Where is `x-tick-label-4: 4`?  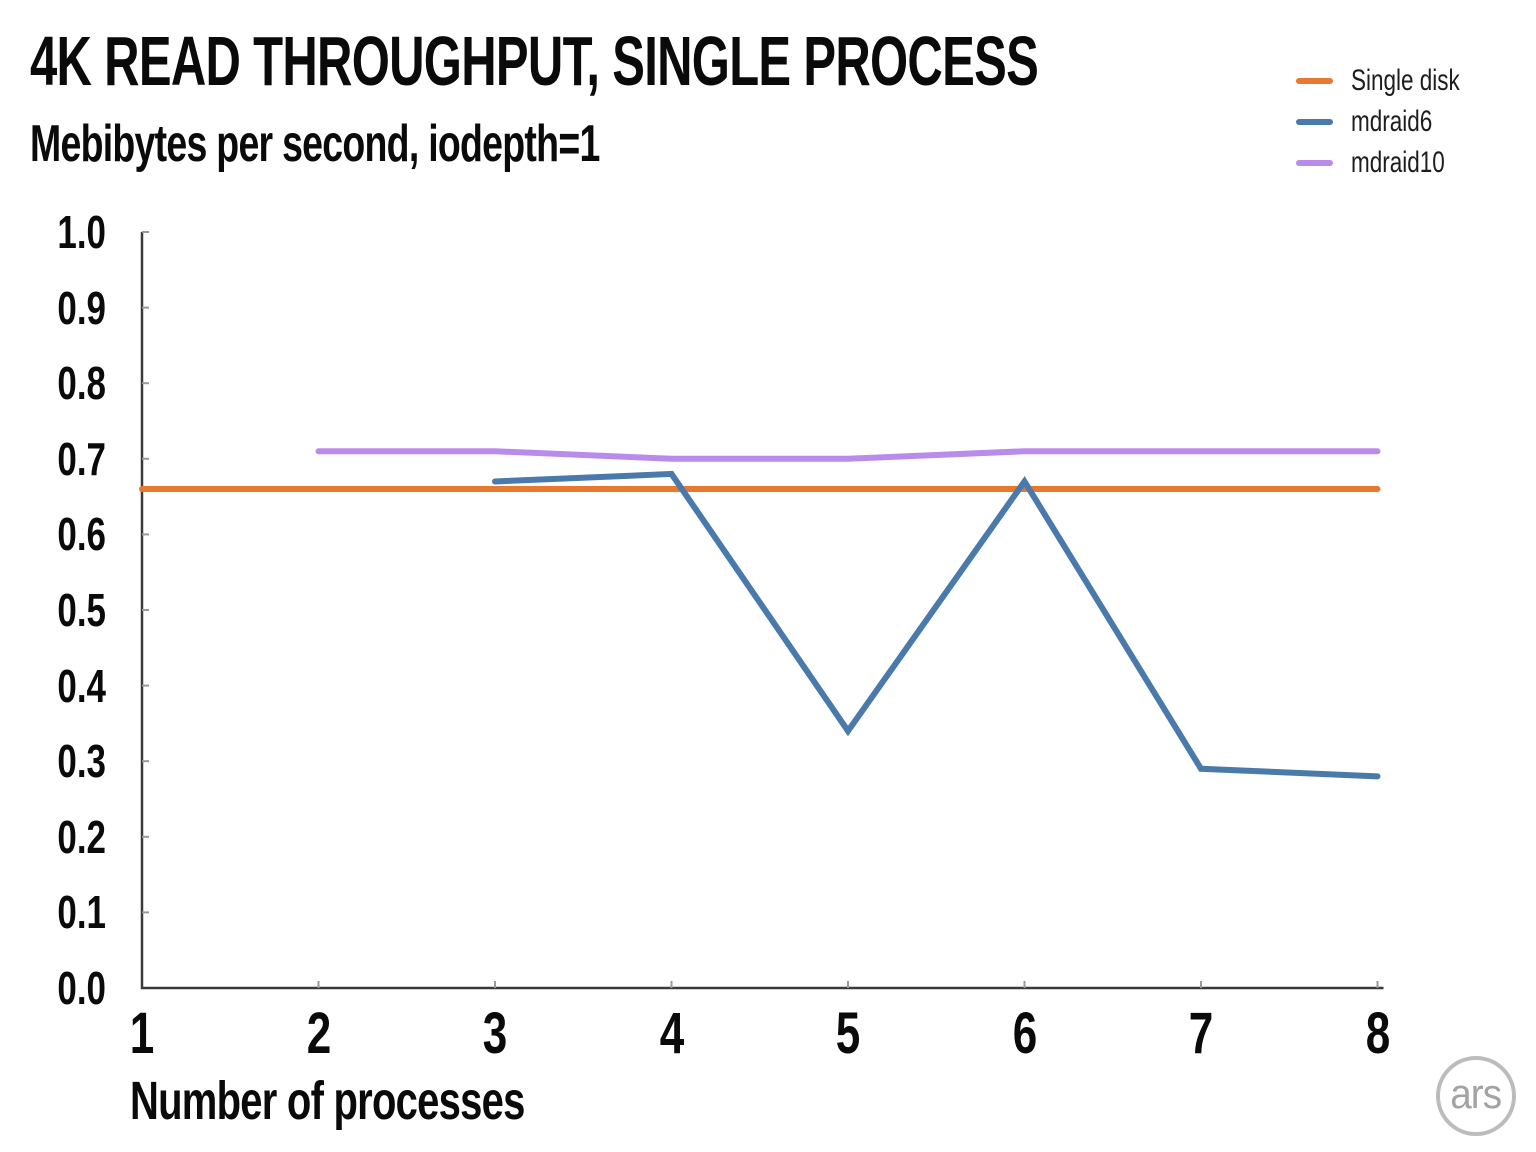
x-tick-label-4: 4 is located at coordinates (671, 1033).